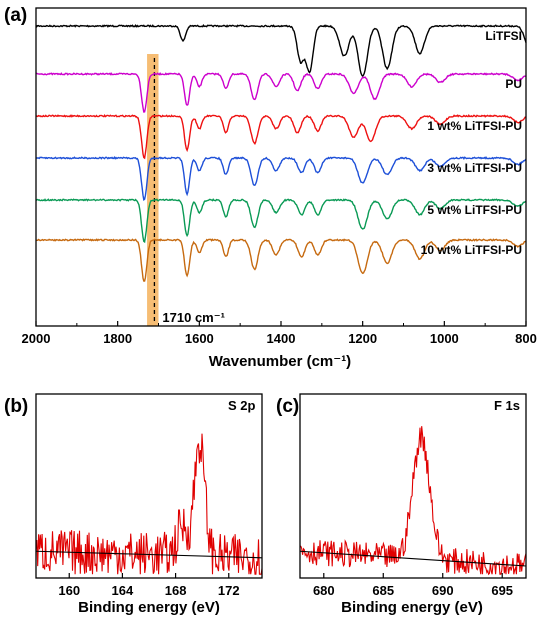  Describe the element at coordinates (280, 221) in the screenshot. I see `series-line-5-wt-litfsi-pu` at that location.